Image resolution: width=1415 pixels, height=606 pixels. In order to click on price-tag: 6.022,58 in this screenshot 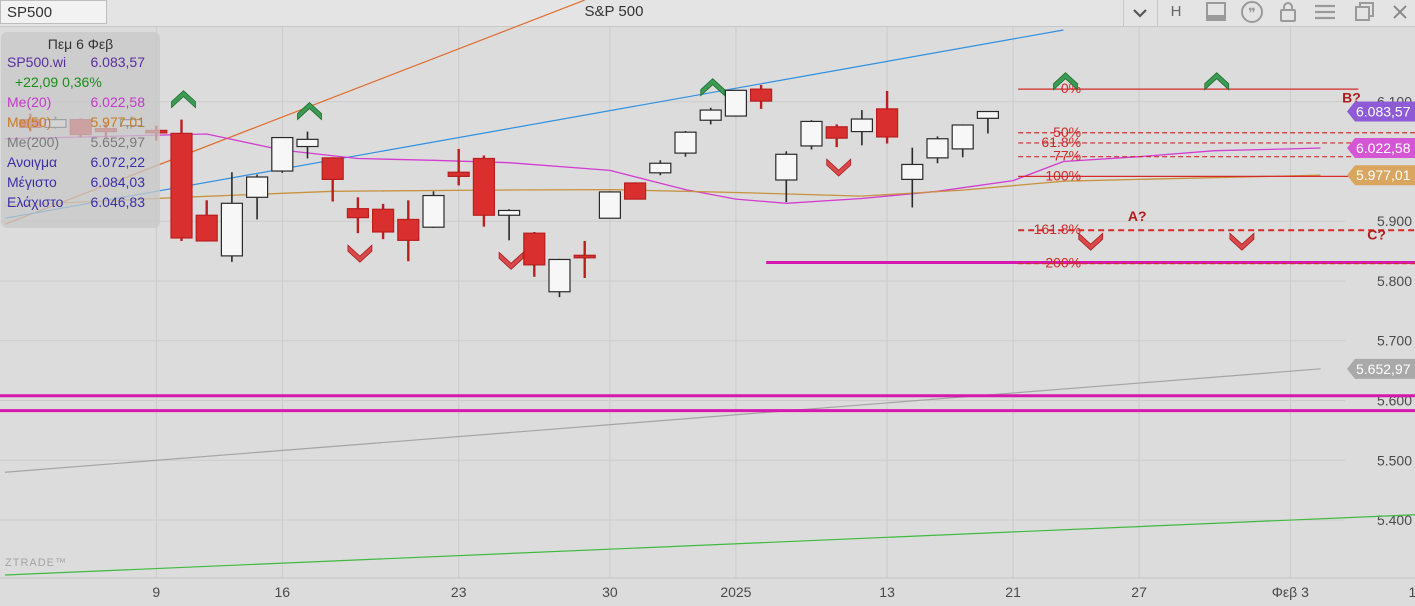, I will do `click(1381, 147)`.